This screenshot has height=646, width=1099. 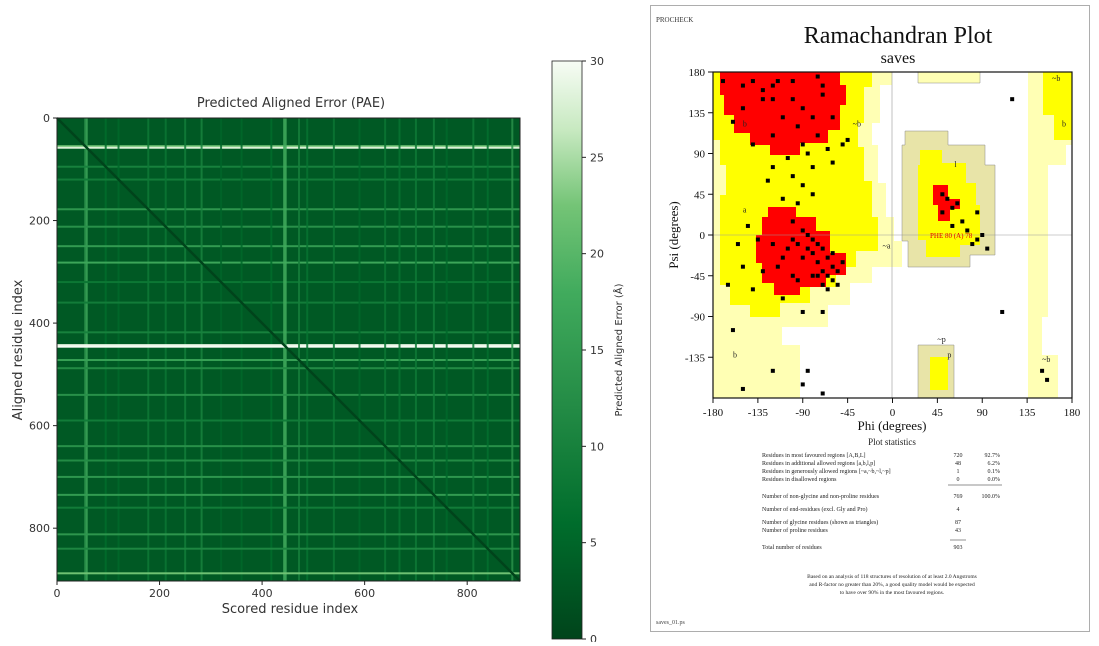 What do you see at coordinates (958, 472) in the screenshot?
I see `statistics-count: 1` at bounding box center [958, 472].